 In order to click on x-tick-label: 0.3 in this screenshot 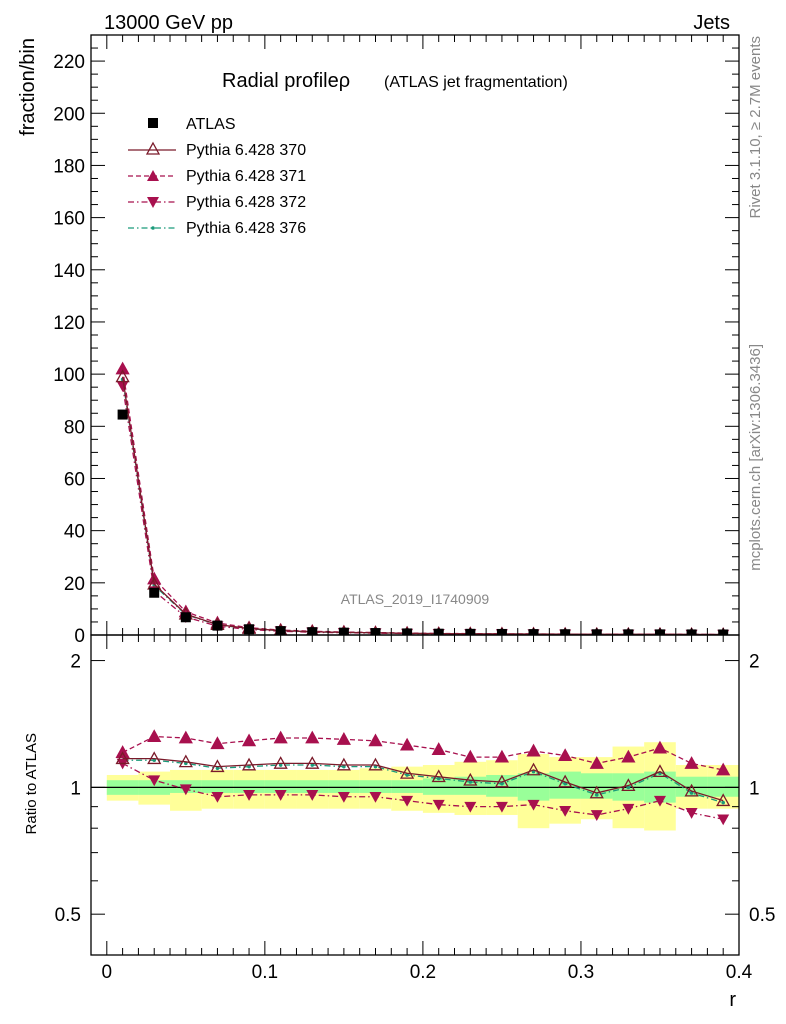, I will do `click(581, 972)`.